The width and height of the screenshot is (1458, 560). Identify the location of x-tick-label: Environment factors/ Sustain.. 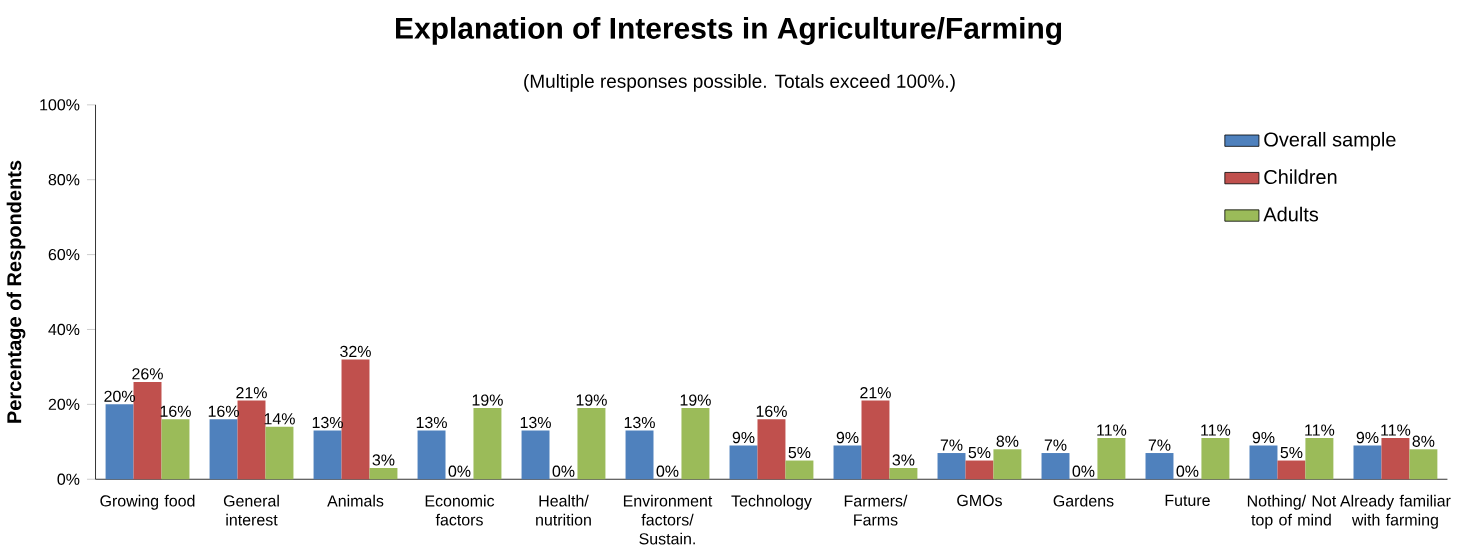
(668, 519).